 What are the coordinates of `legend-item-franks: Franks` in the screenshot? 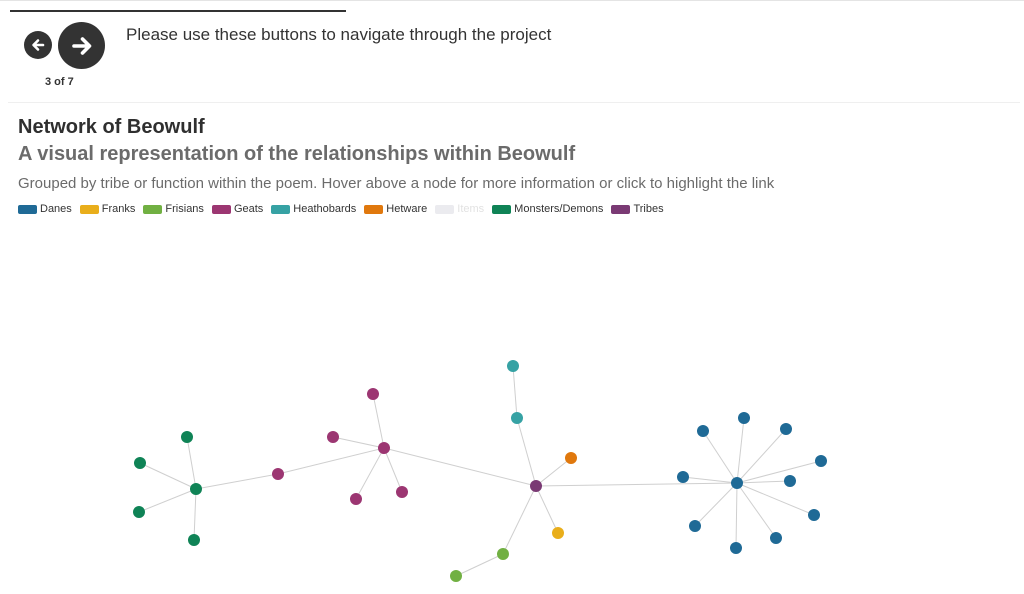 It's located at (107, 209).